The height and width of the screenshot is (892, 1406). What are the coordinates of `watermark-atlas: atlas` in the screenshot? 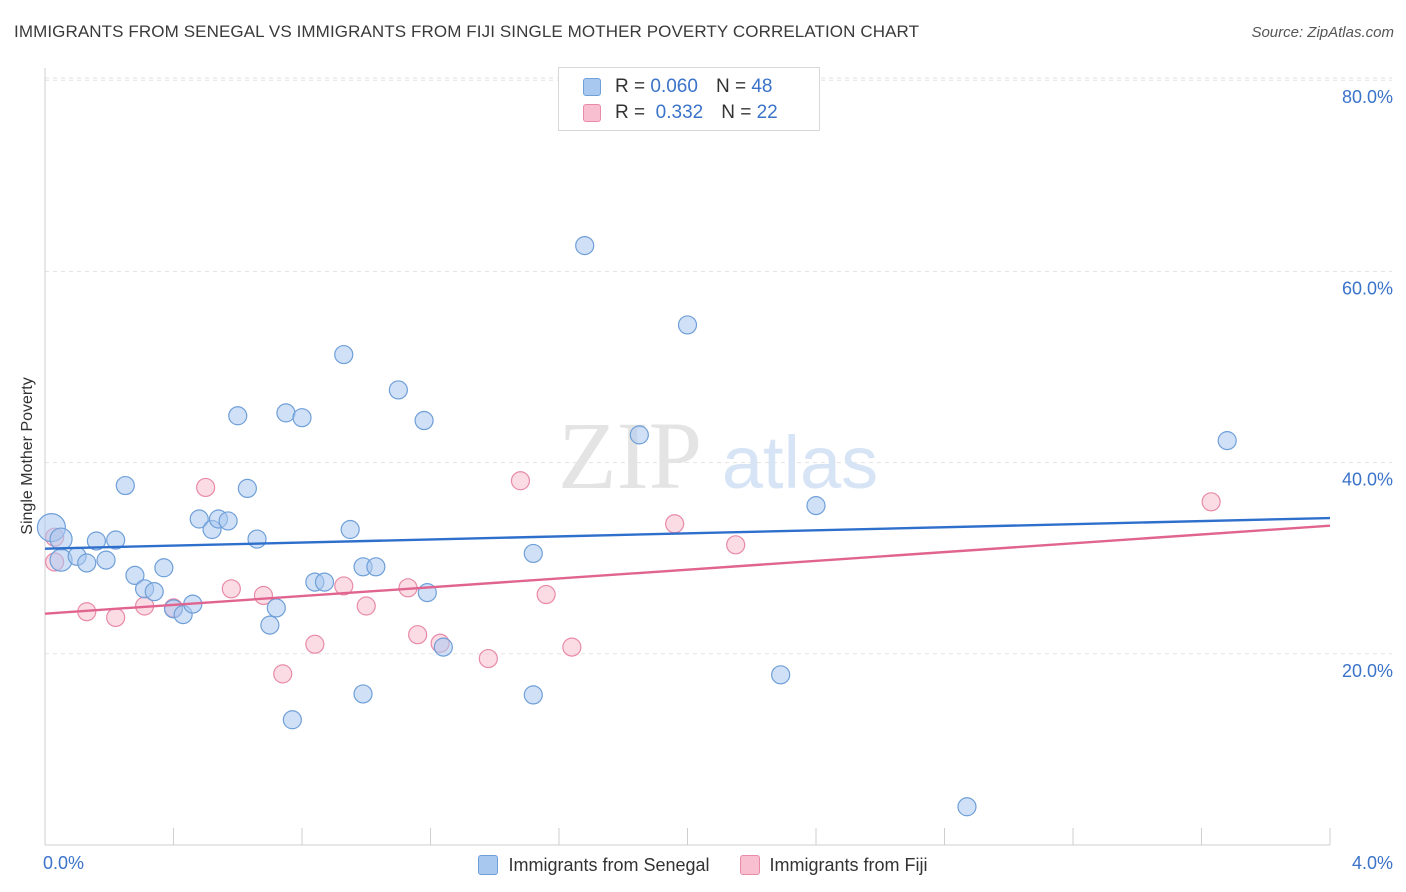 It's located at (800, 462).